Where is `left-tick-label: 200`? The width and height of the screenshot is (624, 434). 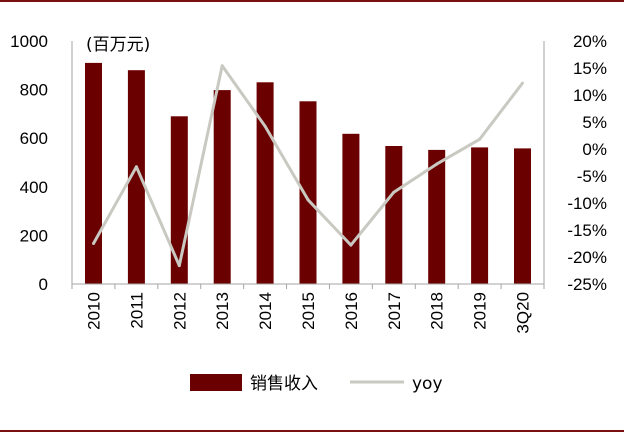 left-tick-label: 200 is located at coordinates (34, 235).